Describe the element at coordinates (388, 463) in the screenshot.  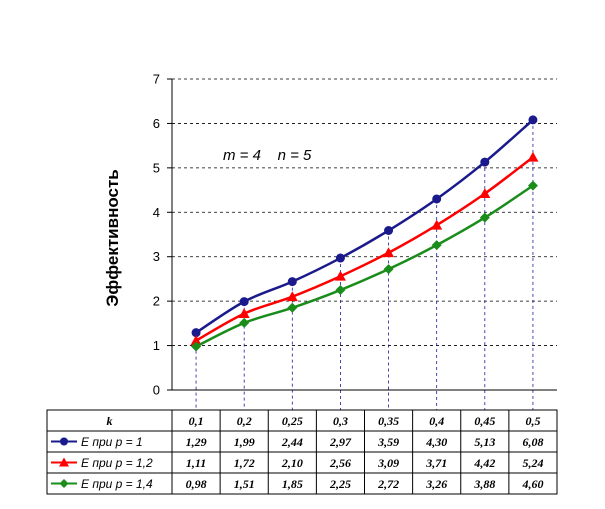
I see `table-cell-value: 3,09` at that location.